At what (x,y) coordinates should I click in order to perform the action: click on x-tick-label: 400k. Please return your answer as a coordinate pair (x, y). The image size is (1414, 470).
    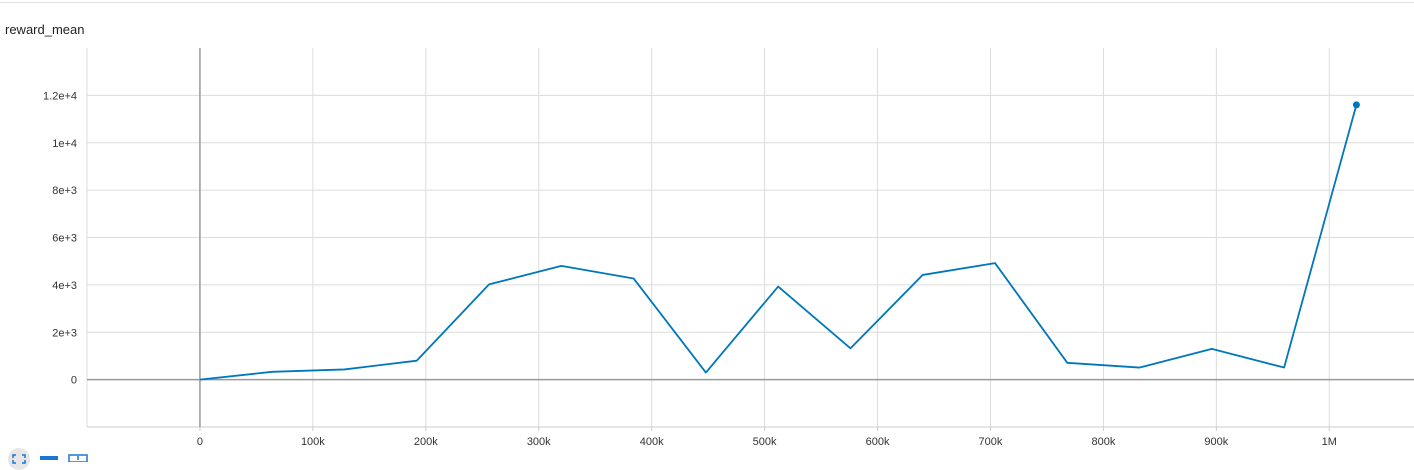
    Looking at the image, I should click on (652, 442).